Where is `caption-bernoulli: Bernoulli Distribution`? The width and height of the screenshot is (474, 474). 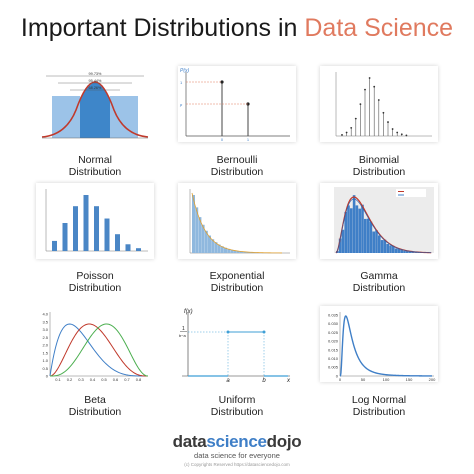 caption-bernoulli: Bernoulli Distribution is located at coordinates (237, 166).